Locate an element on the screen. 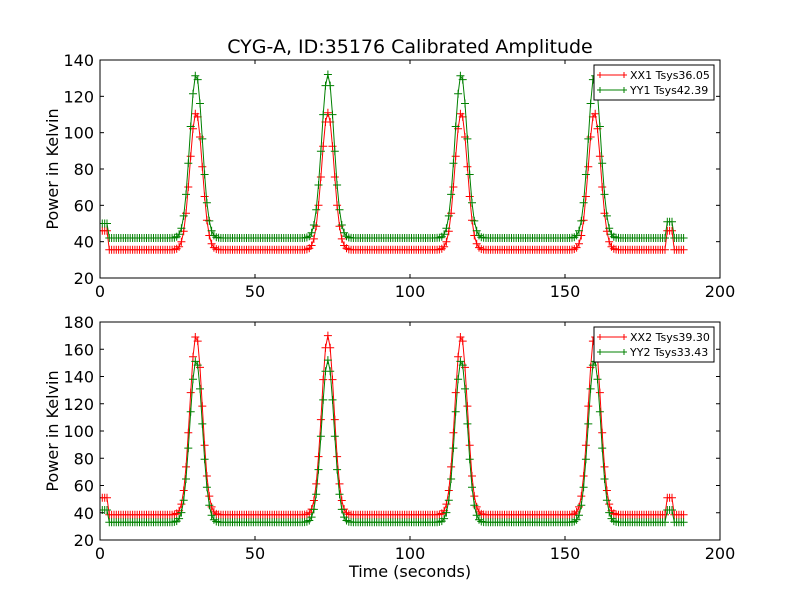  chart-title: CYG-A, ID:35176 Calibrated Amplitude is located at coordinates (409, 47).